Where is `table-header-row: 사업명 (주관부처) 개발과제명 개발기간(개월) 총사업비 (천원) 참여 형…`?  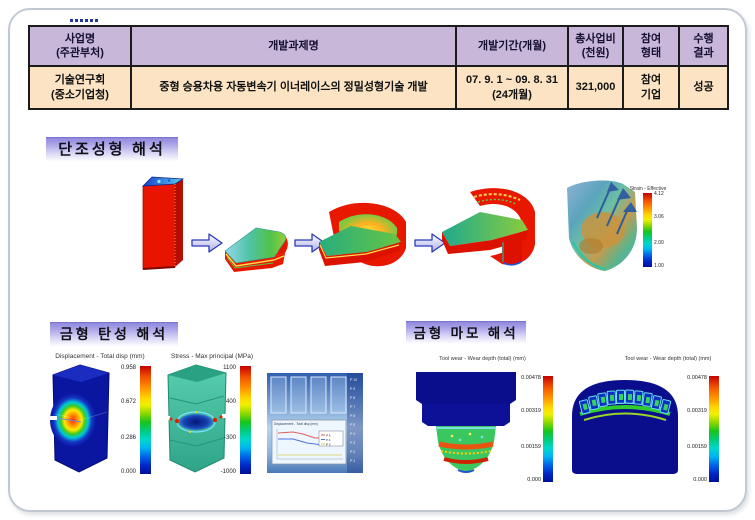 table-header-row: 사업명 (주관부처) 개발과제명 개발기간(개월) 총사업비 (천원) 참여 형… is located at coordinates (378, 46).